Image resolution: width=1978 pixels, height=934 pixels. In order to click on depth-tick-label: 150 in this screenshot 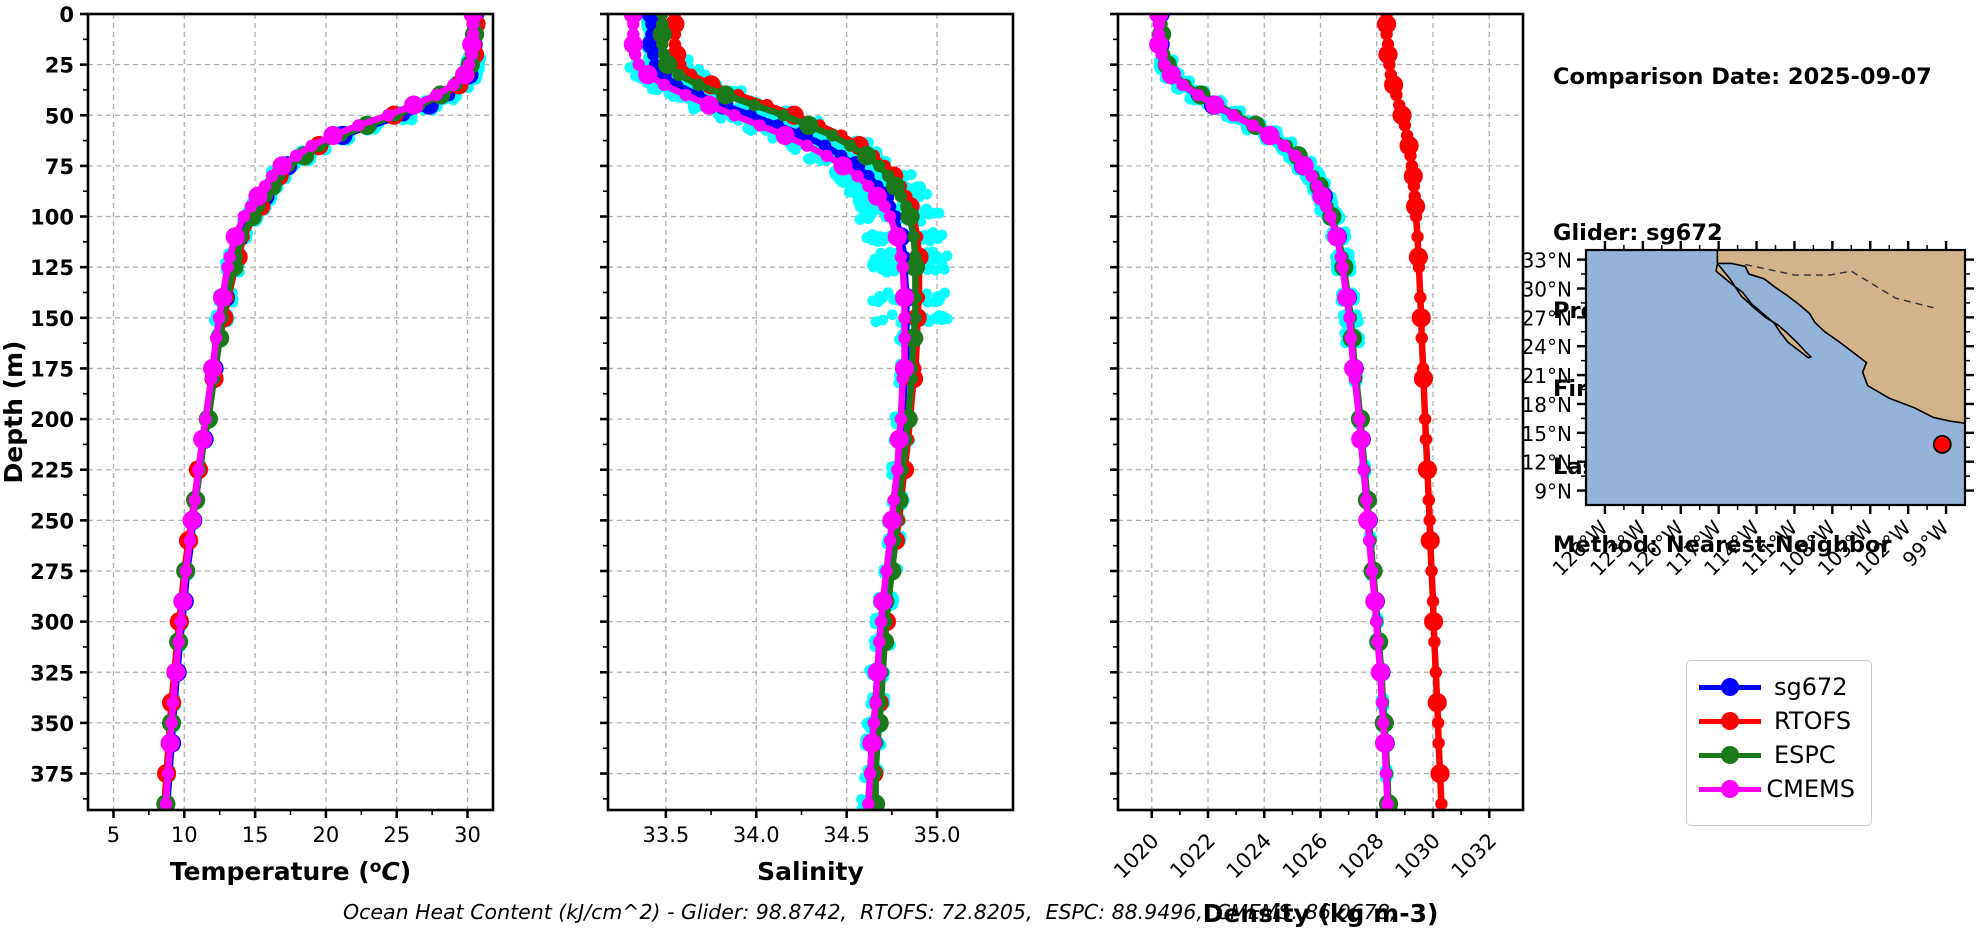, I will do `click(52, 319)`.